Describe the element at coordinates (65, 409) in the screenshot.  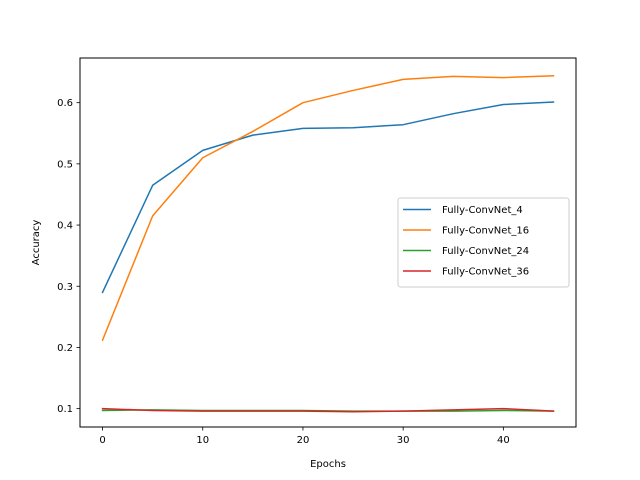
I see `y-tick-label: 0.1` at that location.